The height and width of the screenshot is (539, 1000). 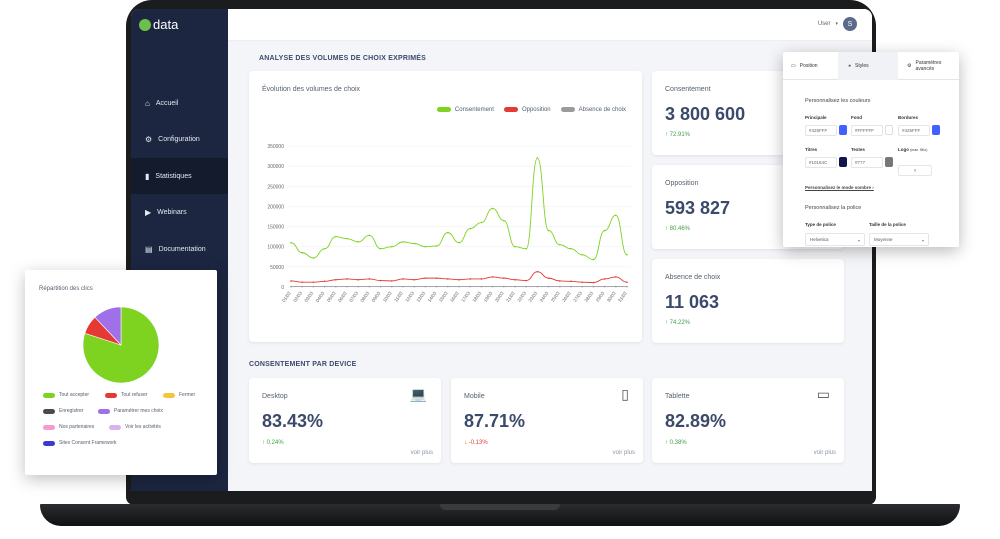 I want to click on sidebar-item-label: Documentation, so click(x=182, y=249).